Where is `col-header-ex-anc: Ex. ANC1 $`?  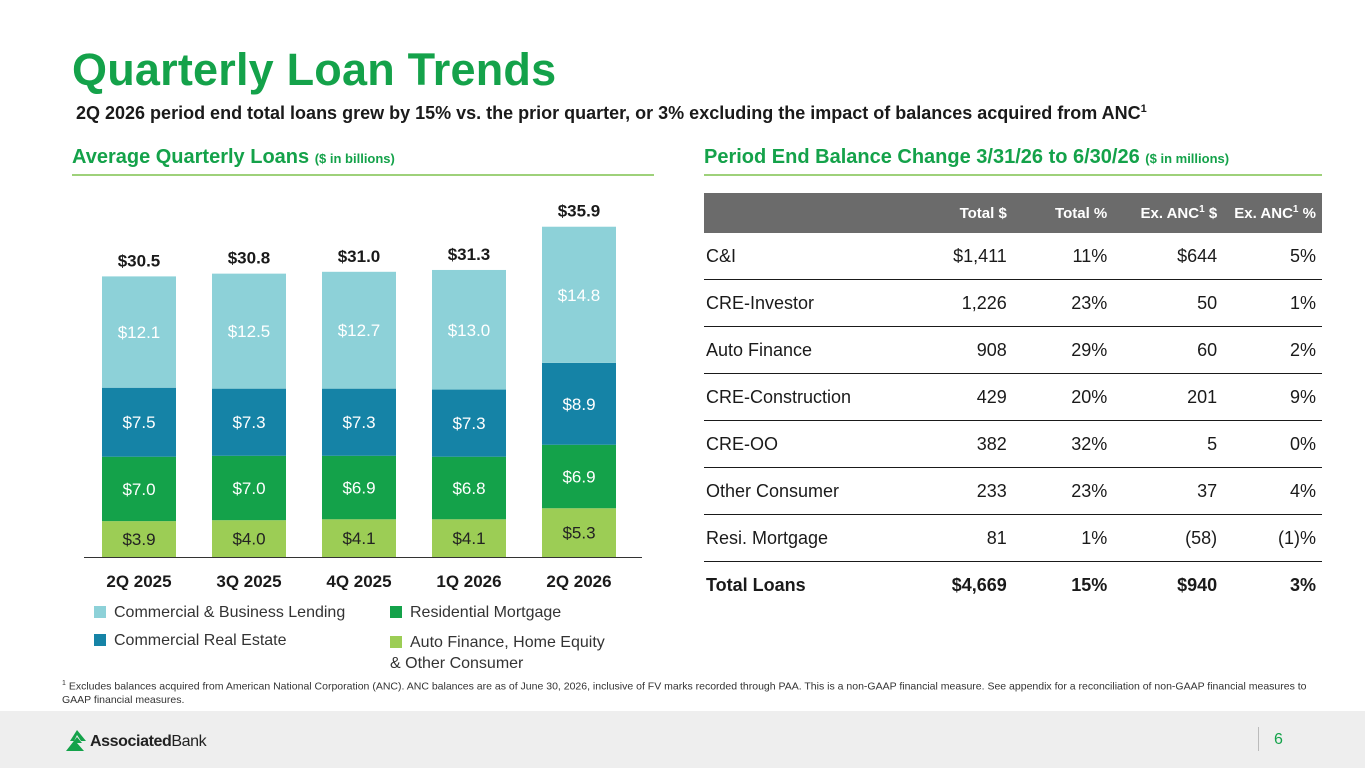 col-header-ex-anc: Ex. ANC1 $ is located at coordinates (1168, 213).